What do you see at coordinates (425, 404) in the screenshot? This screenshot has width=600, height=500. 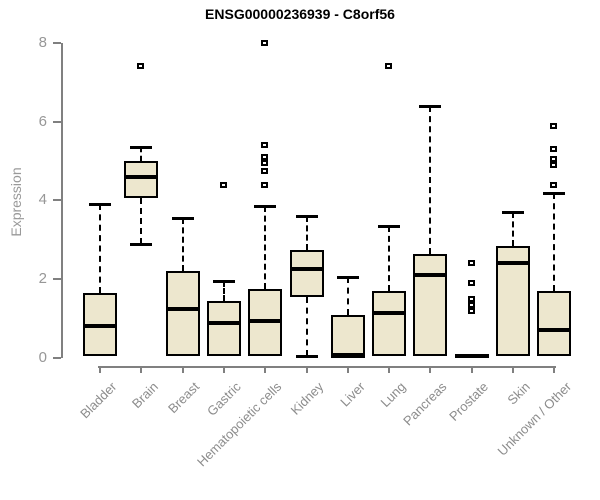 I see `x-tick-label: Pancreas` at bounding box center [425, 404].